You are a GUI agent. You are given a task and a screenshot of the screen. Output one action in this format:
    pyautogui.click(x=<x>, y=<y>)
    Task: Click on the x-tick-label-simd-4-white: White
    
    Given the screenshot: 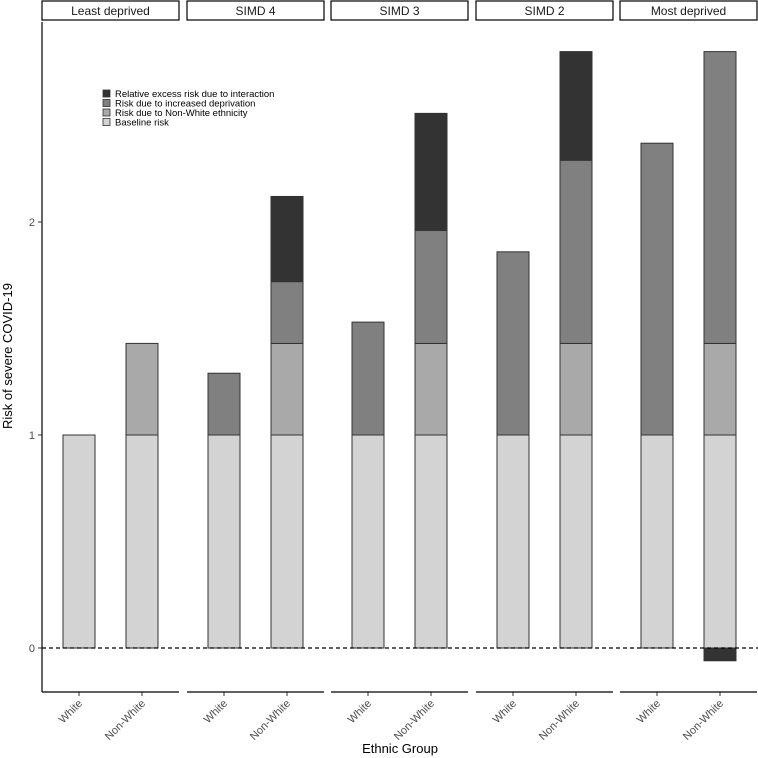 What is the action you would take?
    pyautogui.click(x=216, y=712)
    